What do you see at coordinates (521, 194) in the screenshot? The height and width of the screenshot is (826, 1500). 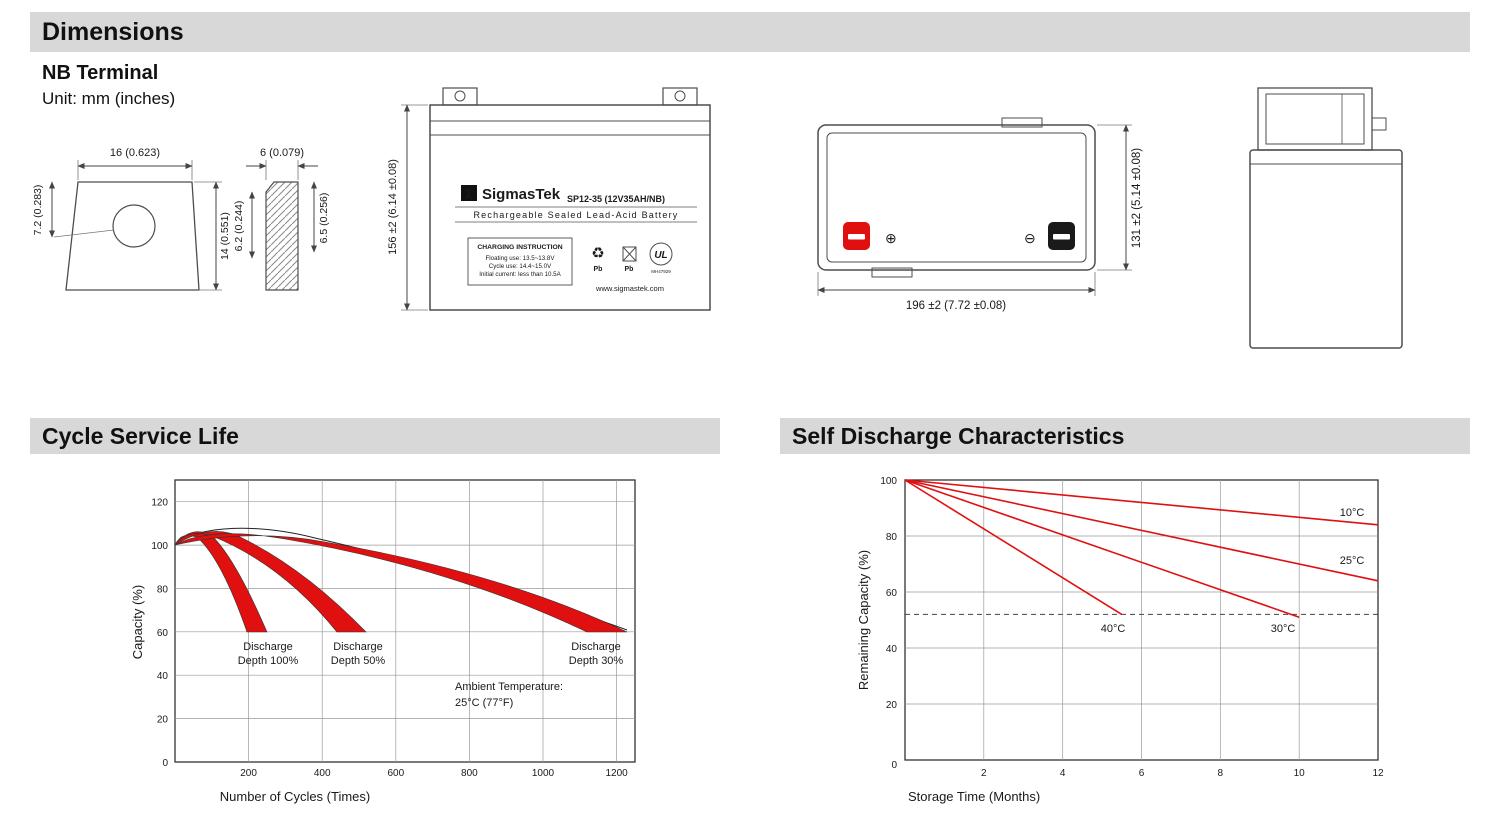 I see `brand-text: SigmasTek` at bounding box center [521, 194].